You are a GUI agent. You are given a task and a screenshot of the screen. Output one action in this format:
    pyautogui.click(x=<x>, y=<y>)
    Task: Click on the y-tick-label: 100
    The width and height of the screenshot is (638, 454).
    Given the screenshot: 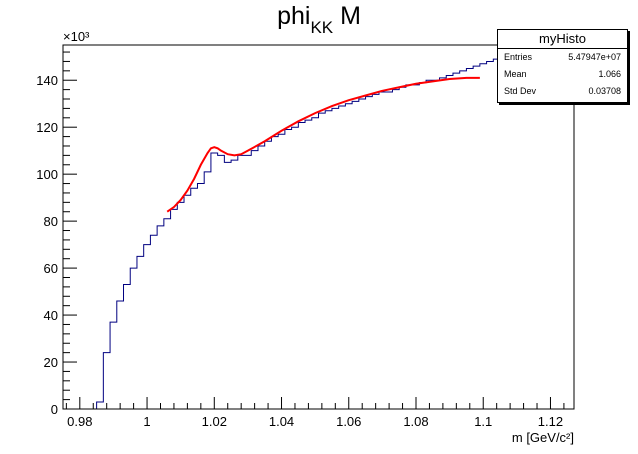 What is the action you would take?
    pyautogui.click(x=47, y=174)
    